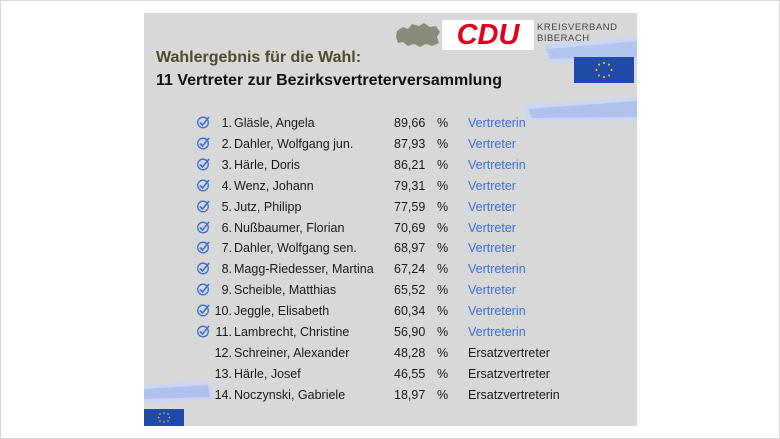 The image size is (780, 439). I want to click on cdu-logo-text: CDU, so click(488, 35).